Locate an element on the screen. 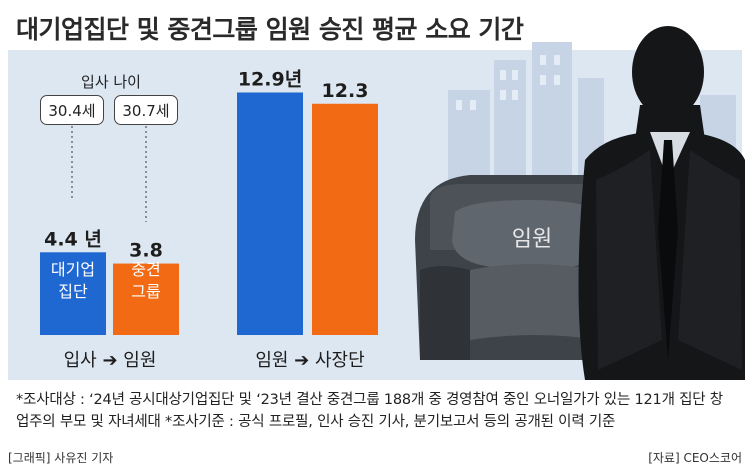  entry-age-box-midsize-group: 30.7세 is located at coordinates (146, 110).